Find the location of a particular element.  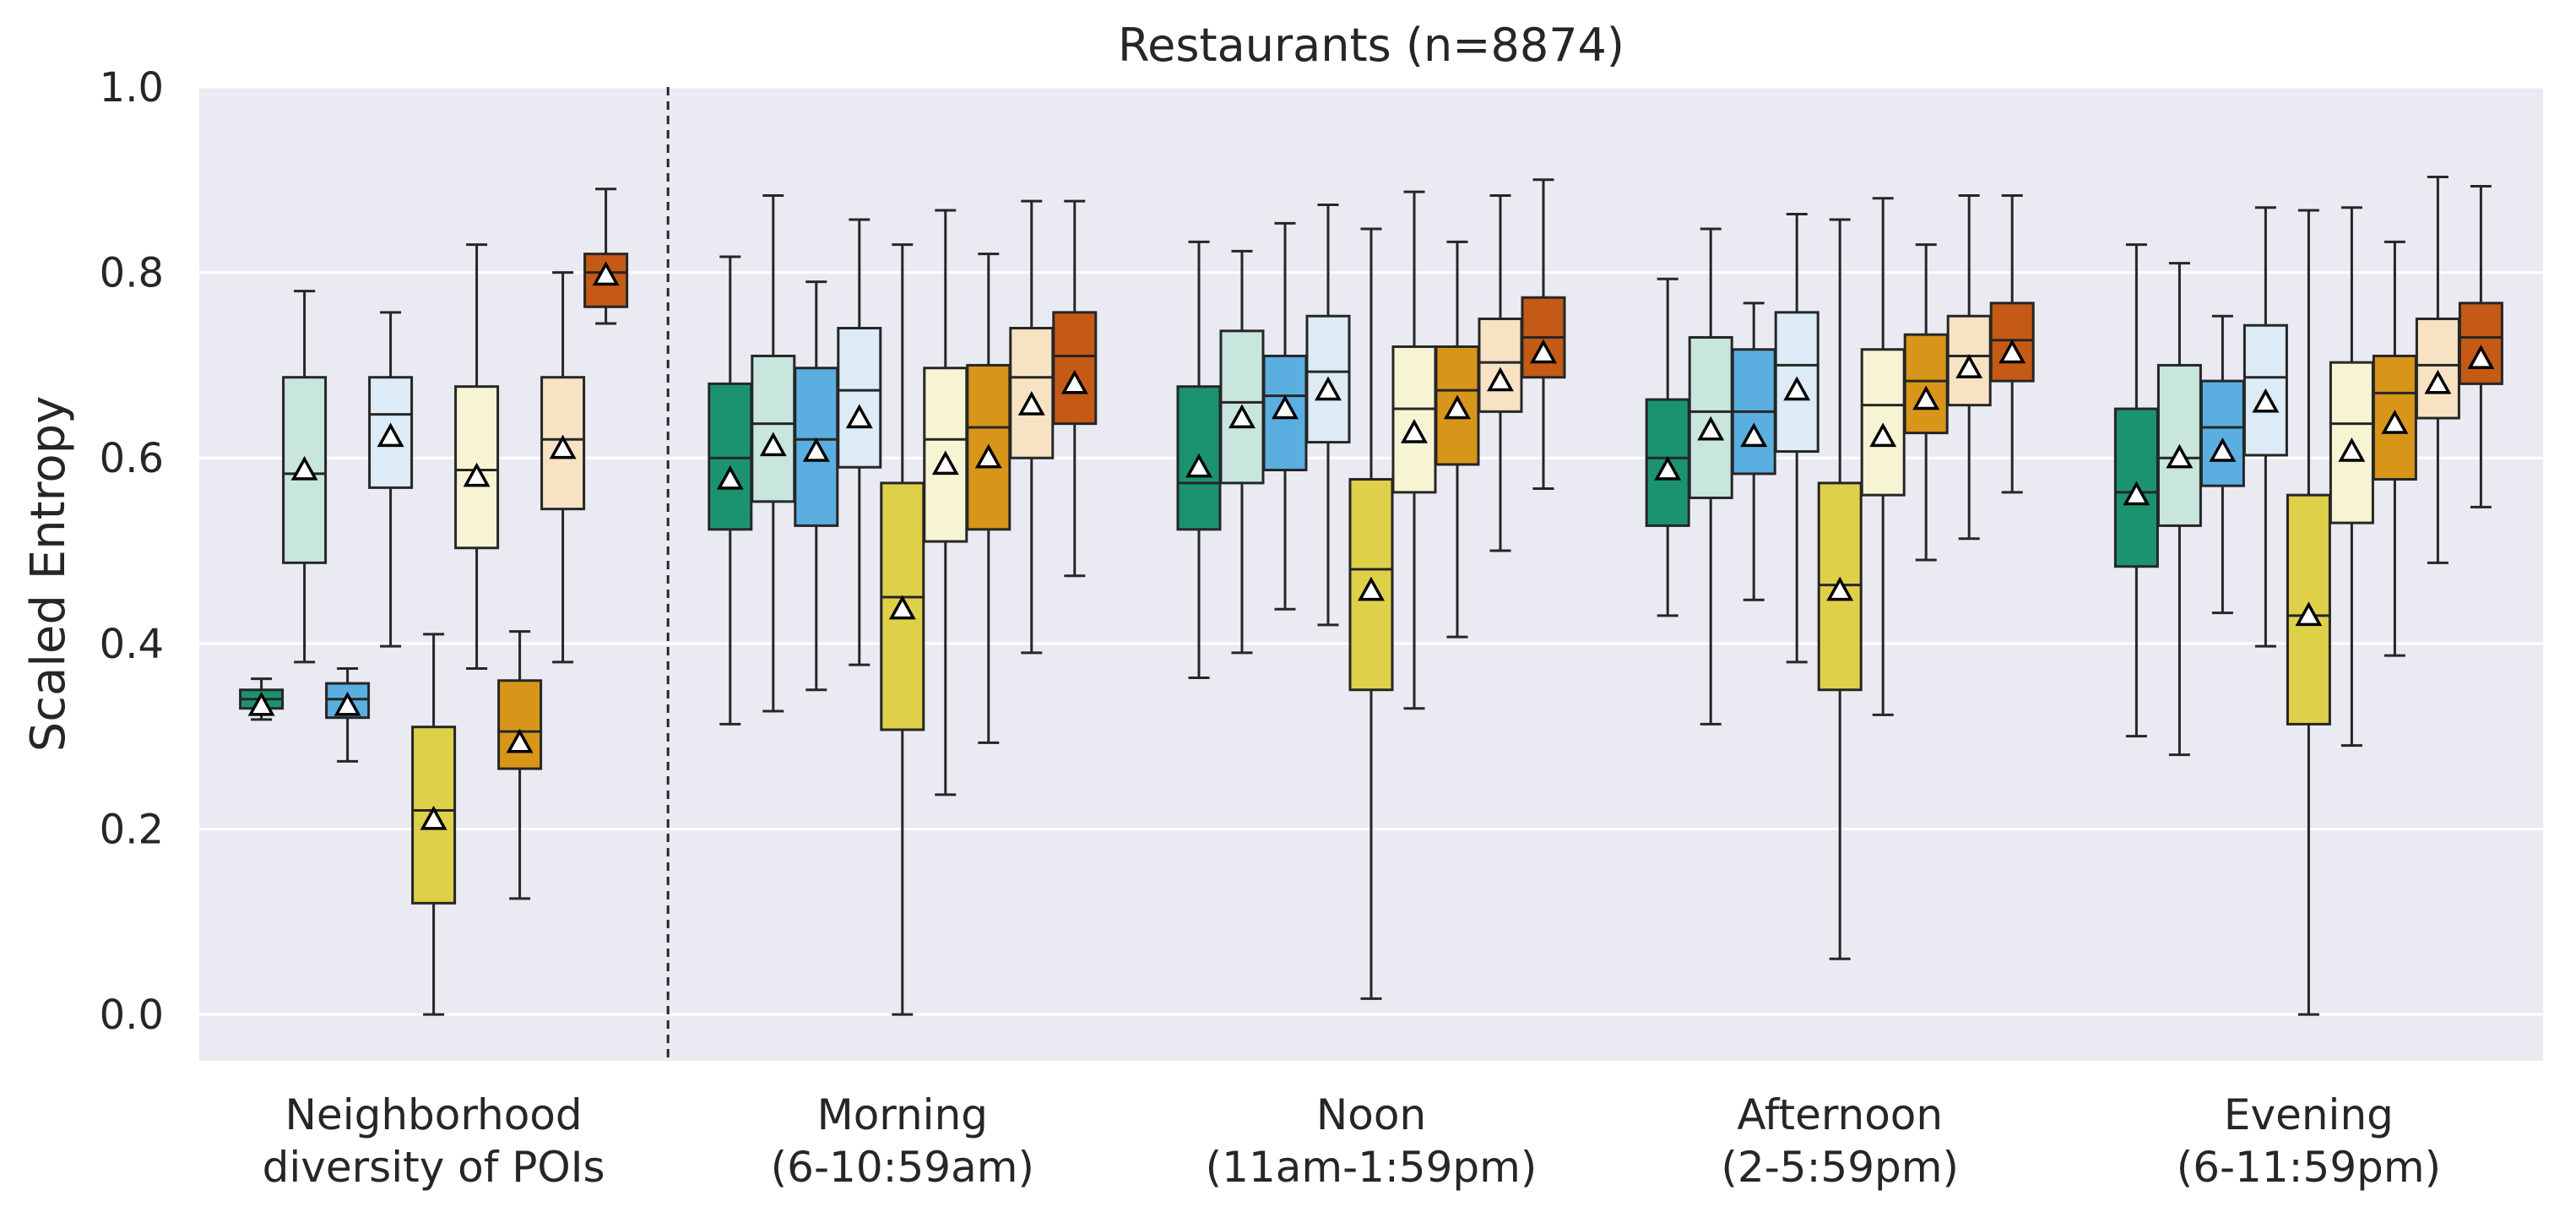

y-tick-label: 0.0 is located at coordinates (132, 1016).